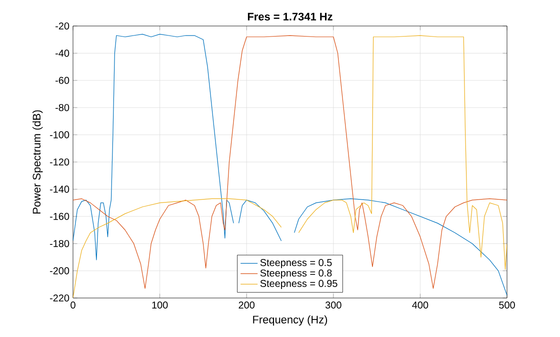 Image resolution: width=560 pixels, height=337 pixels. Describe the element at coordinates (60, 216) in the screenshot. I see `y-tick-label: -160` at that location.